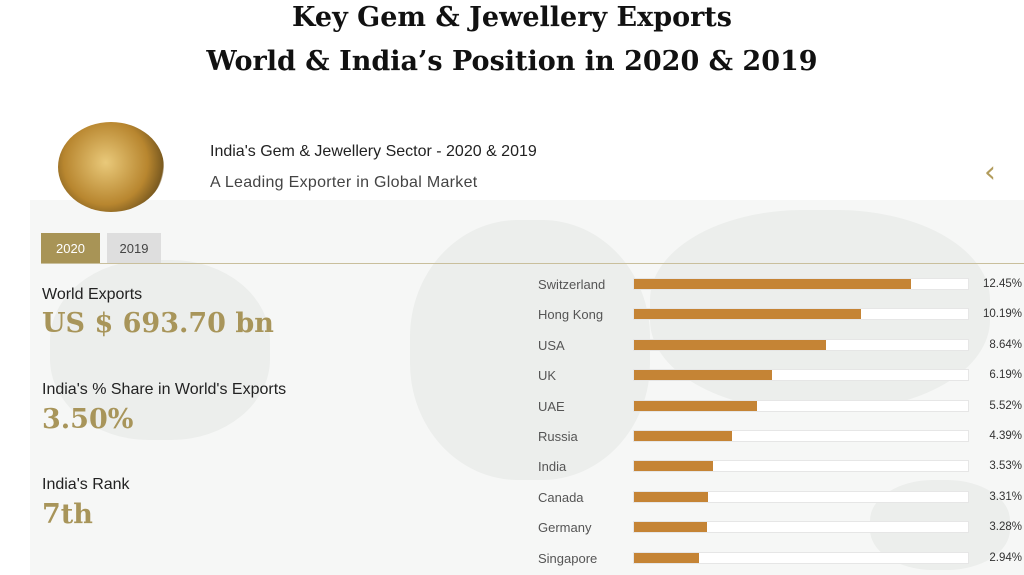  Describe the element at coordinates (1002, 314) in the screenshot. I see `data-label: 10.19%` at that location.